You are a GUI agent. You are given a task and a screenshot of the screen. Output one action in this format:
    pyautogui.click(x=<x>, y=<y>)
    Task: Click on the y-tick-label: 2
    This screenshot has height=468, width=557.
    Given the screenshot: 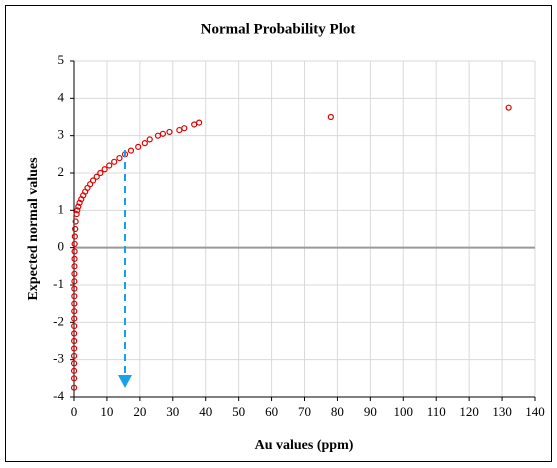 What is the action you would take?
    pyautogui.click(x=61, y=171)
    